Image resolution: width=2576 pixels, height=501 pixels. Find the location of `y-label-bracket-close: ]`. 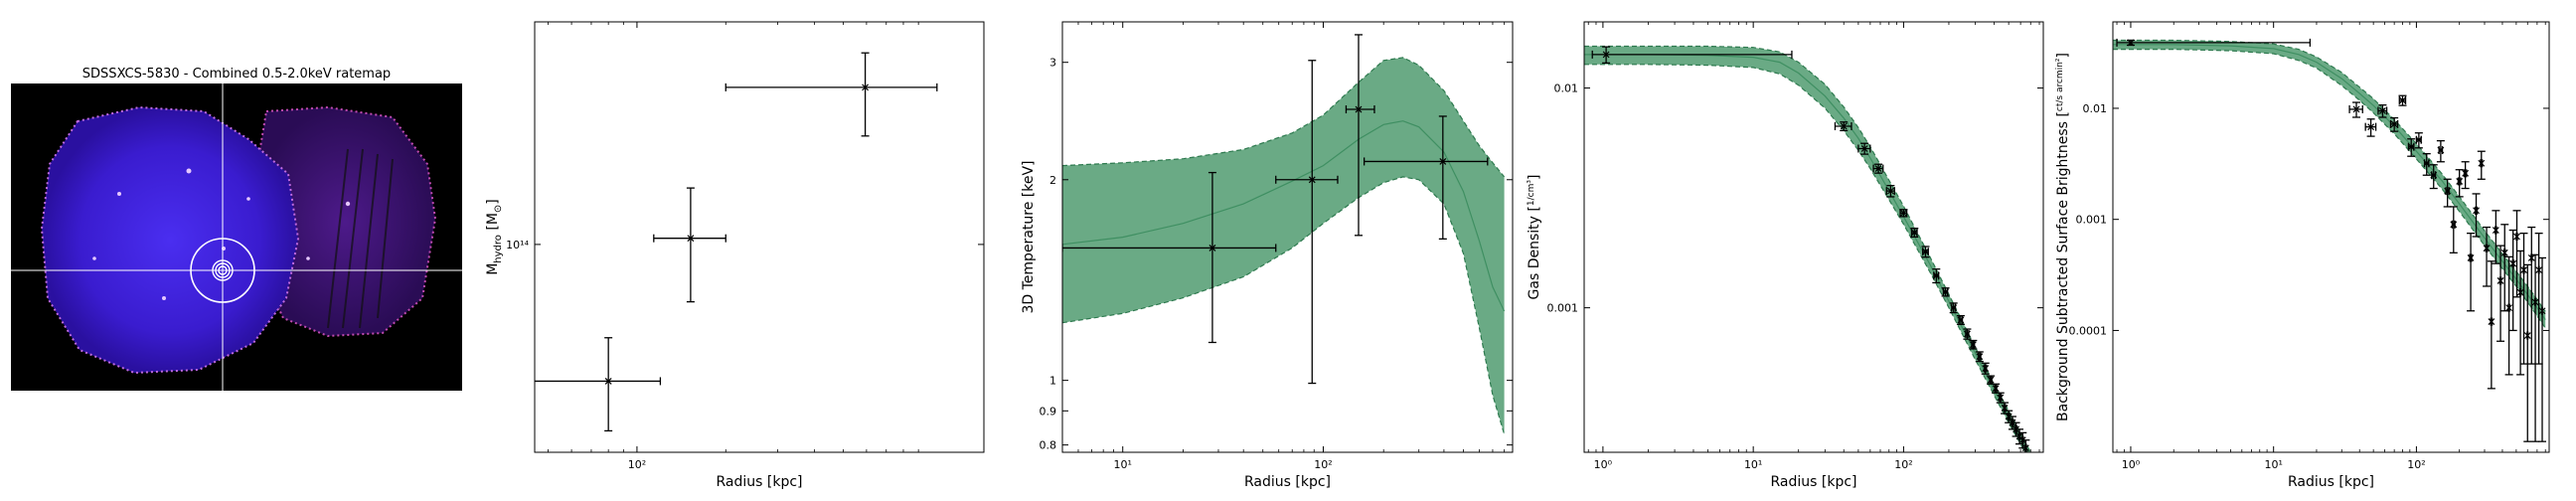

y-label-bracket-close: ] is located at coordinates (1534, 177).